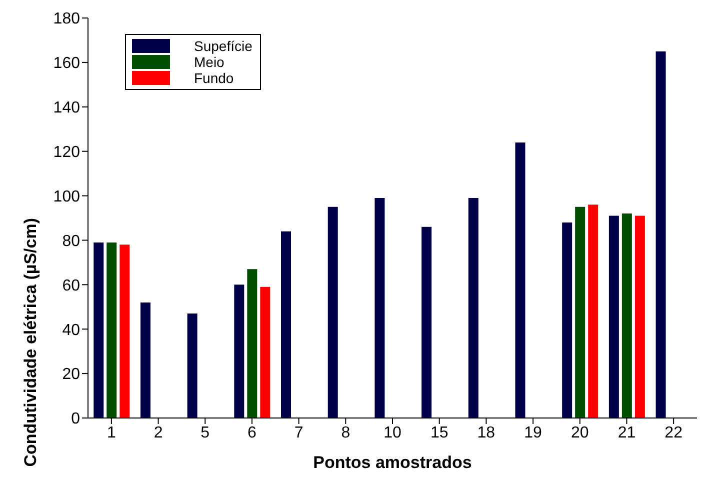 The width and height of the screenshot is (705, 484). What do you see at coordinates (439, 433) in the screenshot?
I see `x-tick-label: 15` at bounding box center [439, 433].